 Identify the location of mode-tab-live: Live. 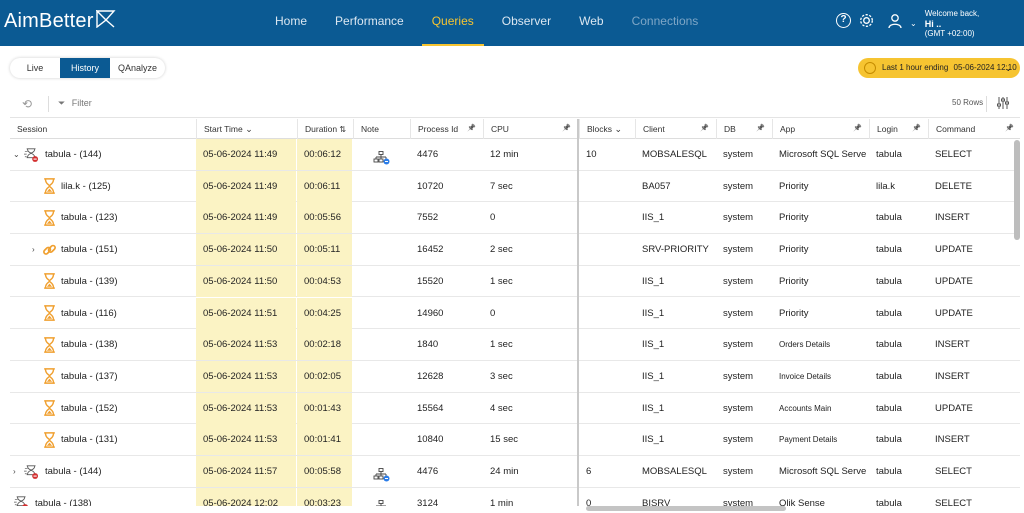
(35, 68).